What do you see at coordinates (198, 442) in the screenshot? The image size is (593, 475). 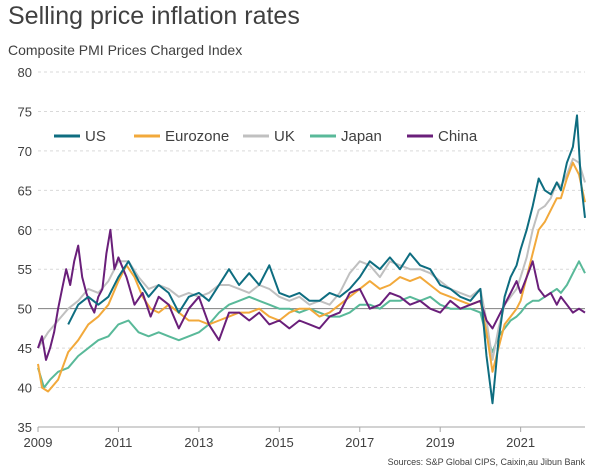 I see `x-tick-label: 2013` at bounding box center [198, 442].